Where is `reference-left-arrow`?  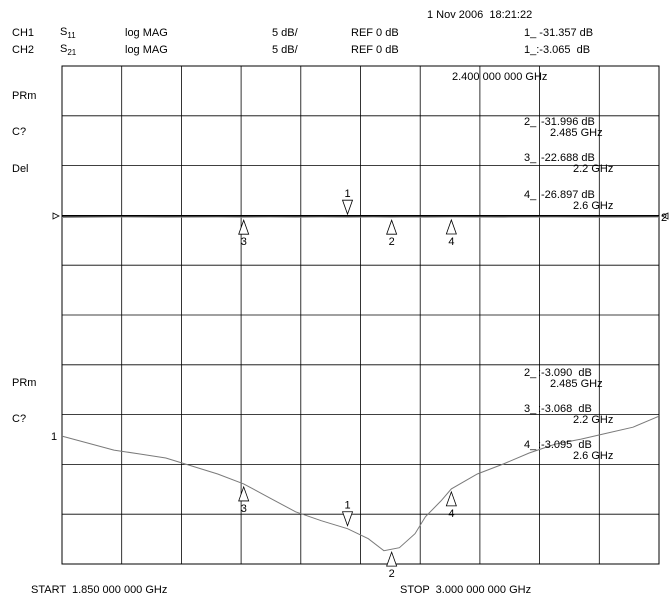 reference-left-arrow is located at coordinates (56, 216).